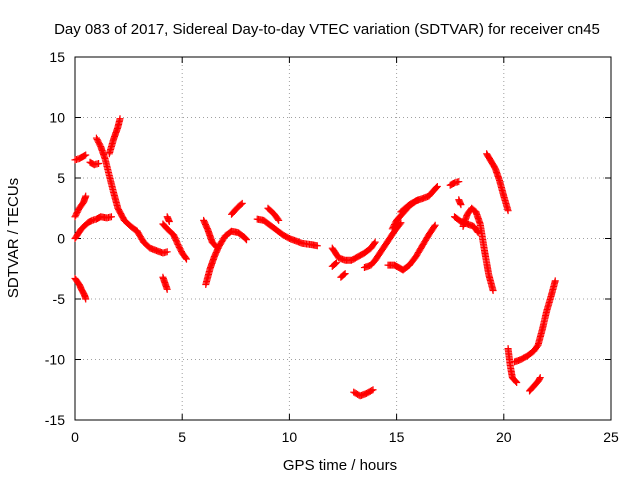 The height and width of the screenshot is (480, 640). Describe the element at coordinates (61, 239) in the screenshot. I see `y-tick-label: 0` at that location.